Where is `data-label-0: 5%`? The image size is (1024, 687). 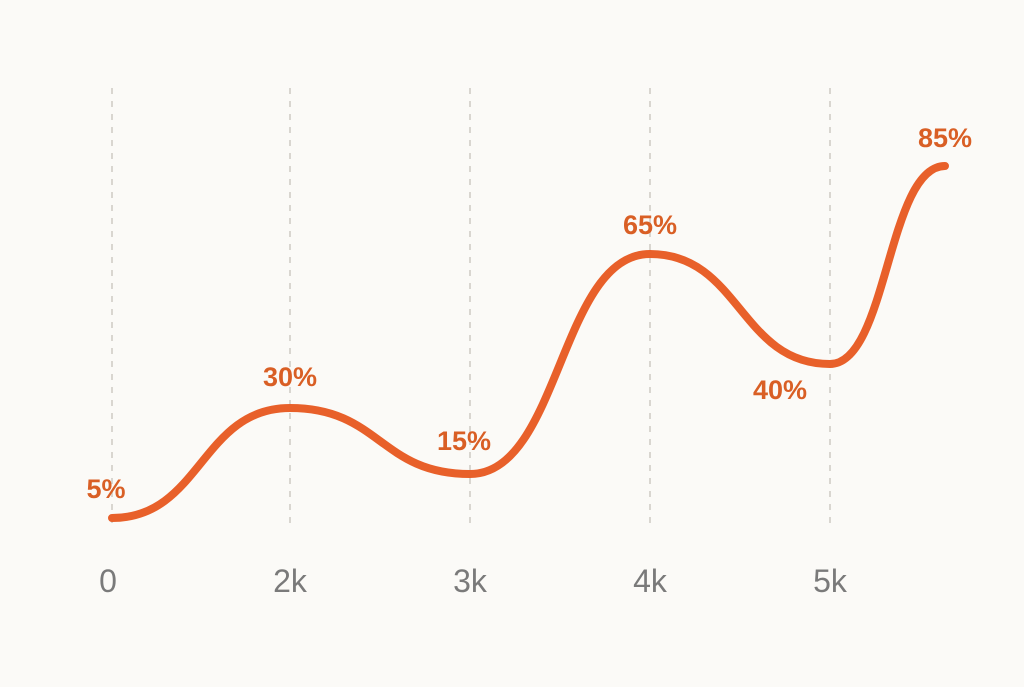
data-label-0: 5% is located at coordinates (105, 489).